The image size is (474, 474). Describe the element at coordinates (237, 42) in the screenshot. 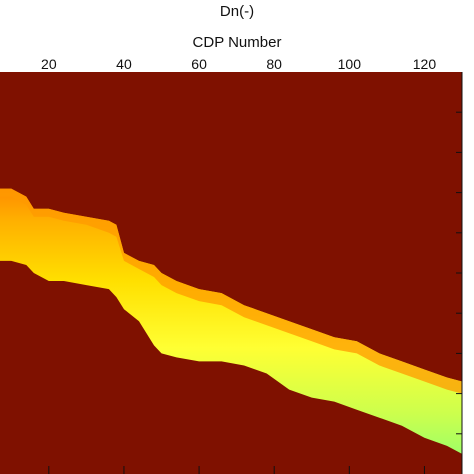

I see `x-axis-label: CDP Number` at that location.